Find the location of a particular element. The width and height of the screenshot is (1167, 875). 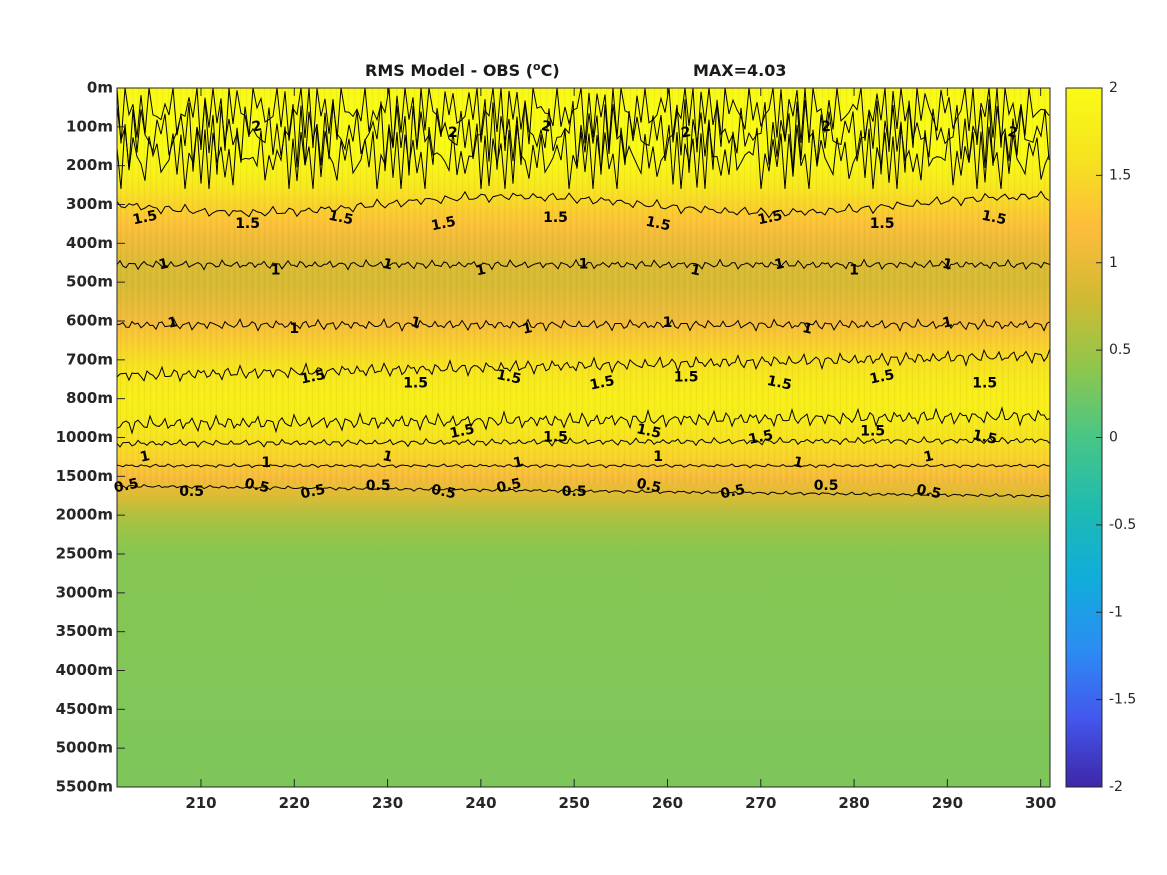

x-tick-label: 280 is located at coordinates (853, 803).